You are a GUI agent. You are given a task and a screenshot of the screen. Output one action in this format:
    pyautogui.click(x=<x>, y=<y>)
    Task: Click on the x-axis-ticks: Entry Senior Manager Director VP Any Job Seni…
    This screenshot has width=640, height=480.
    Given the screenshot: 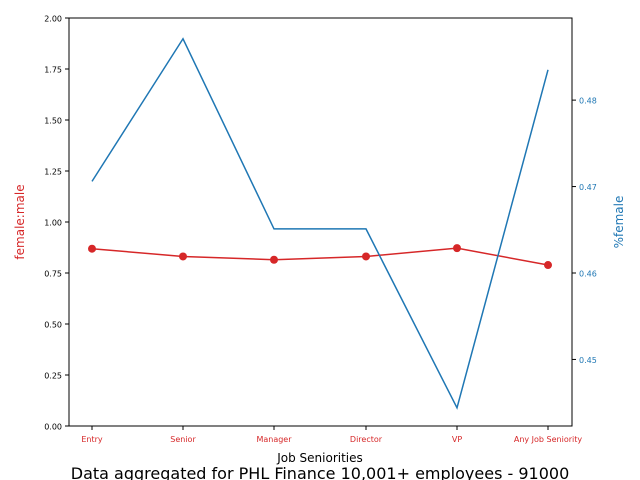 What is the action you would take?
    pyautogui.click(x=331, y=435)
    